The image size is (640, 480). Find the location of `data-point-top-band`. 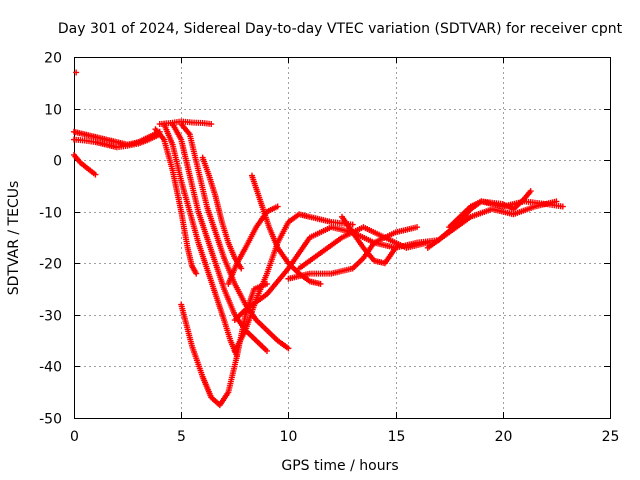

data-point-top-band is located at coordinates (211, 124).